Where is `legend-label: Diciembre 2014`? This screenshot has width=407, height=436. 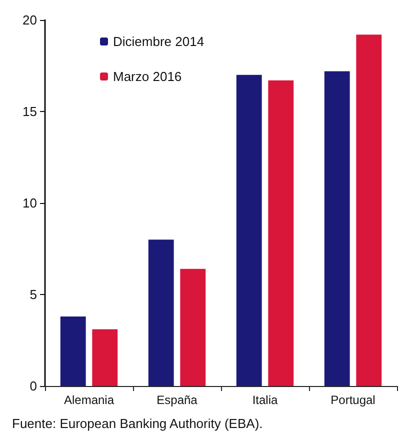
legend-label: Diciembre 2014 is located at coordinates (158, 41).